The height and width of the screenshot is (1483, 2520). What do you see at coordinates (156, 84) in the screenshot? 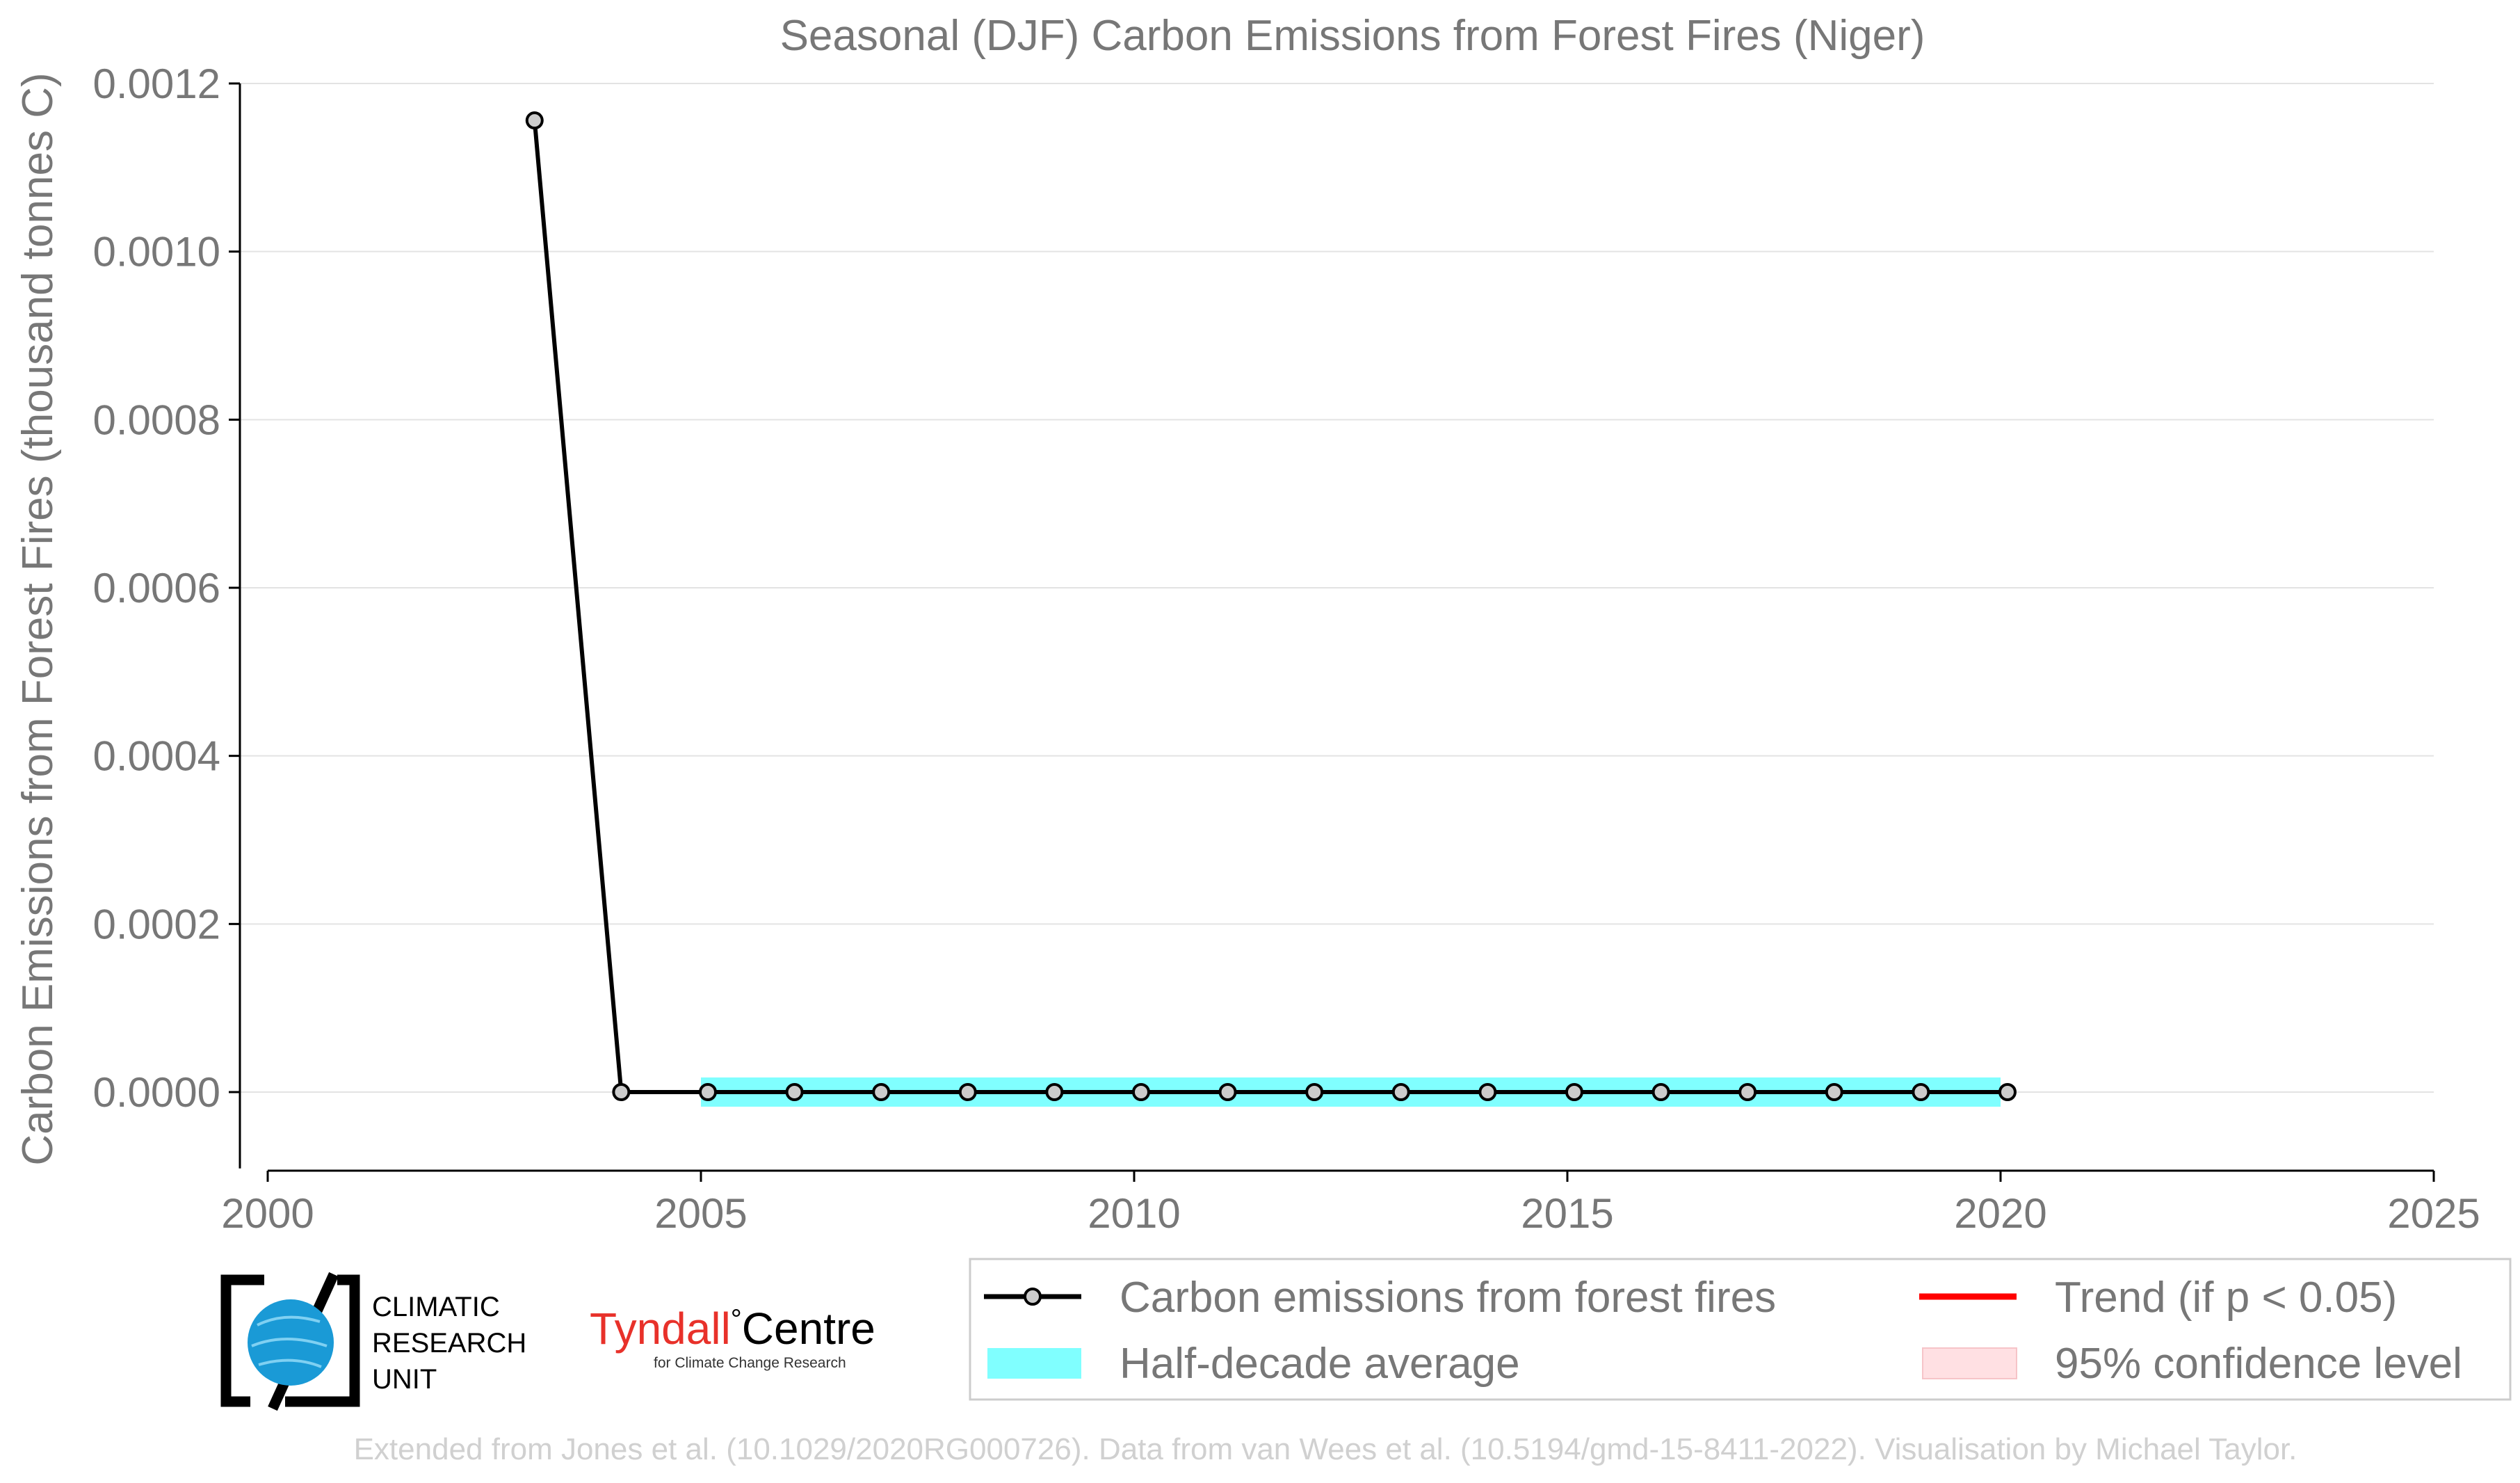
I see `y-tick-label: 0.0012` at bounding box center [156, 84].